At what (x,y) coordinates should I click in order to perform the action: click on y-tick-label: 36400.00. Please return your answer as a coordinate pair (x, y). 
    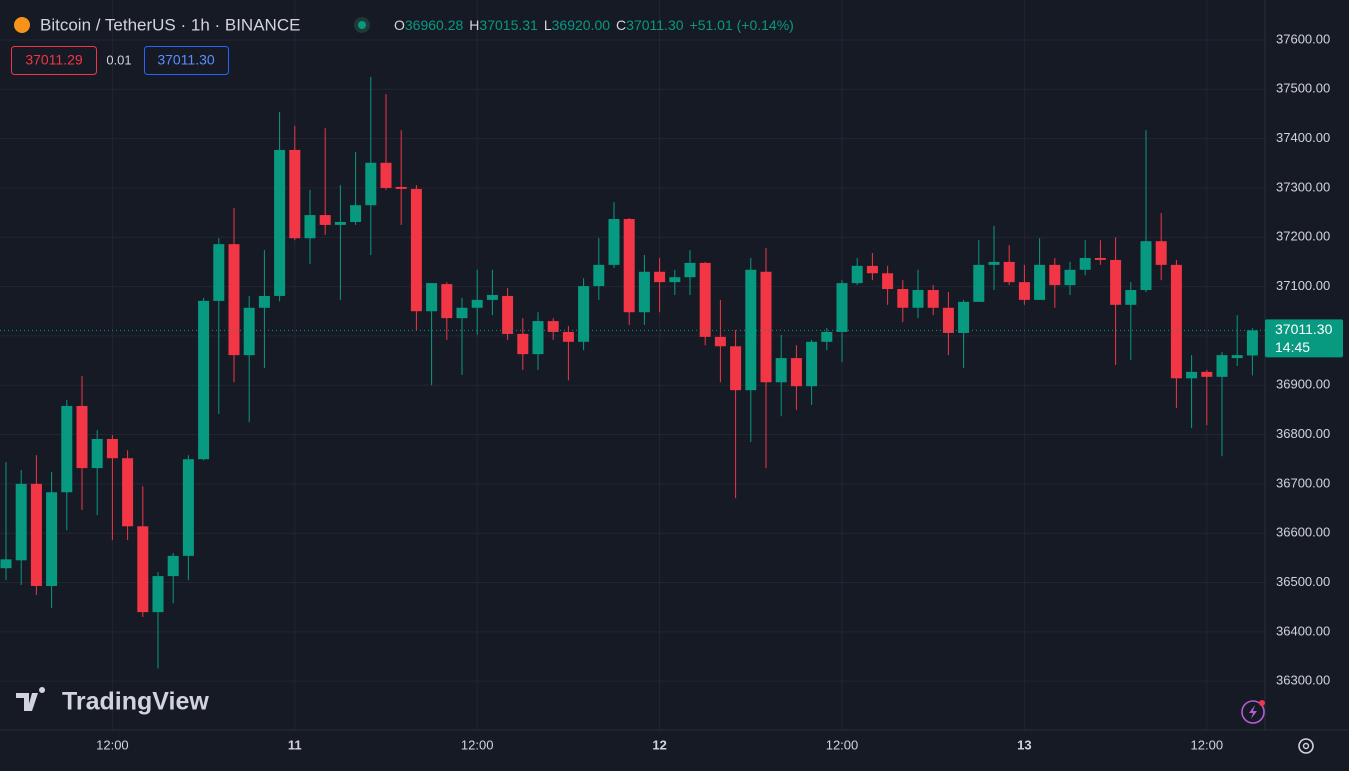
    Looking at the image, I should click on (1303, 630).